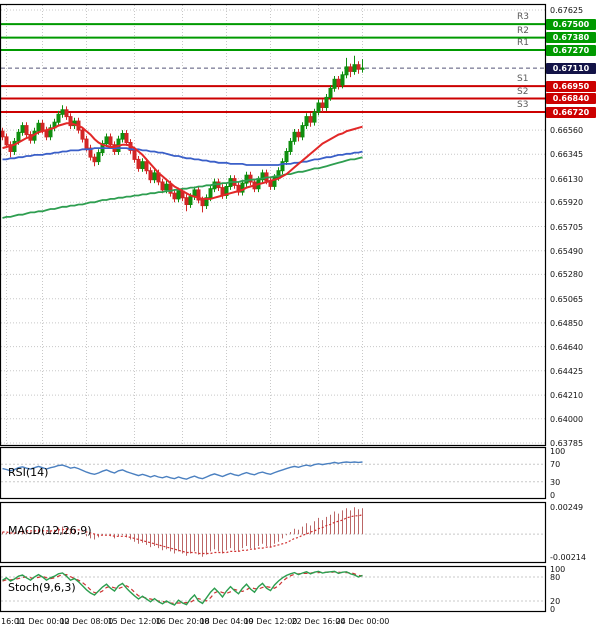  What do you see at coordinates (182, 170) in the screenshot?
I see `moving-averages-layer` at bounding box center [182, 170].